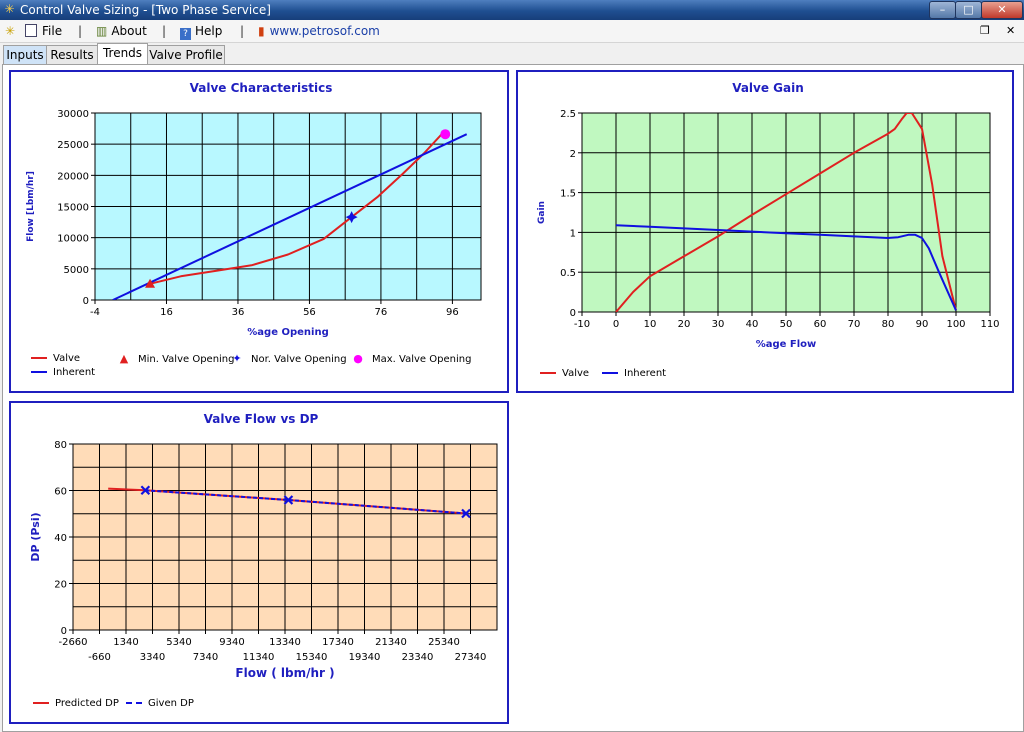  What do you see at coordinates (60, 585) in the screenshot?
I see `y-tick-label: 20` at bounding box center [60, 585].